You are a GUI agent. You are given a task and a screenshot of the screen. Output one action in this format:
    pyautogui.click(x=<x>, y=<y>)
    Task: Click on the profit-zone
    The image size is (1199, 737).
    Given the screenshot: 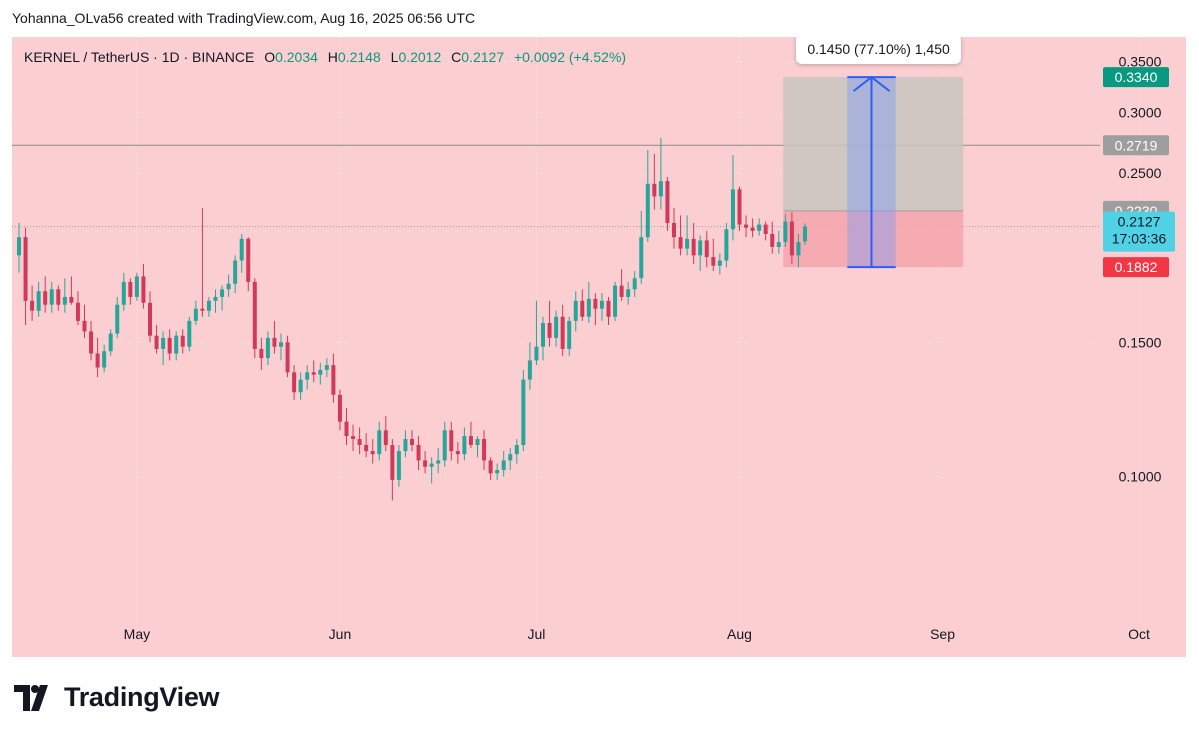 What is the action you would take?
    pyautogui.click(x=873, y=144)
    